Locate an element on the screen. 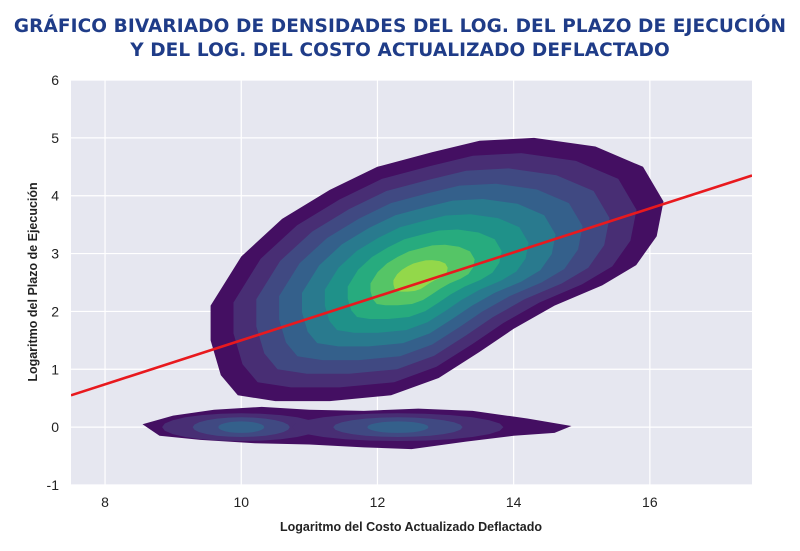 The width and height of the screenshot is (800, 551). x-tick-label: 12 is located at coordinates (378, 502).